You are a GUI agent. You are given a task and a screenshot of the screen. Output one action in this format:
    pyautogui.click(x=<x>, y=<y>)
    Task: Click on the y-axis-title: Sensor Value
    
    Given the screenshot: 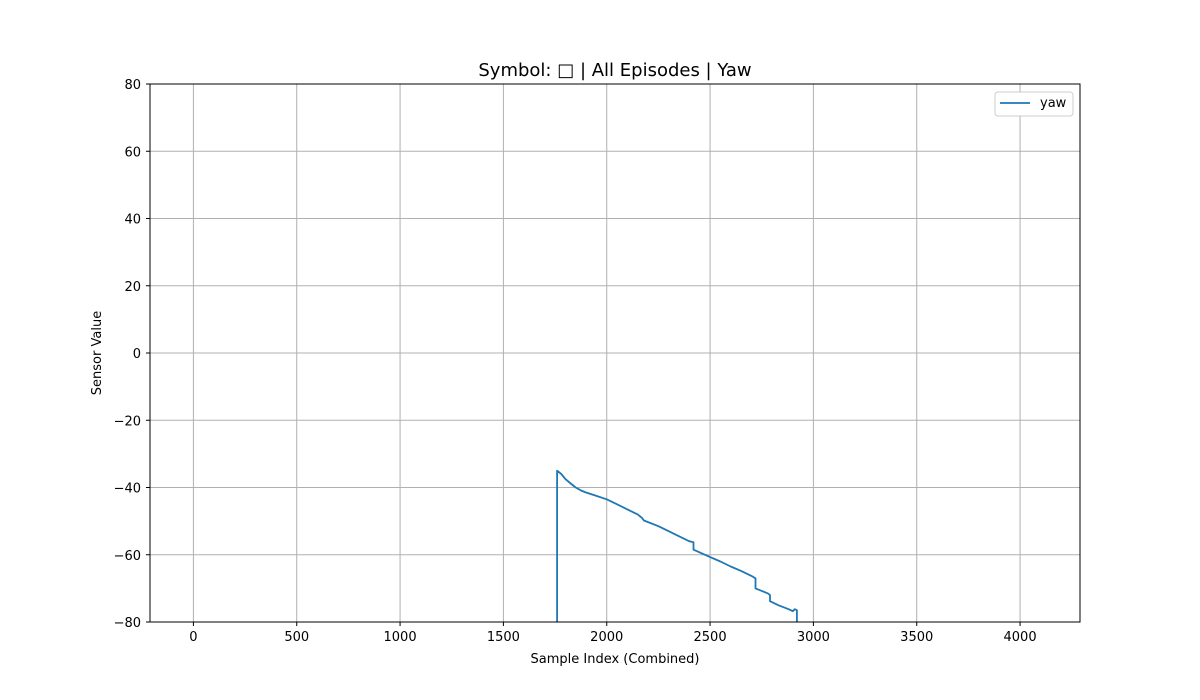 What is the action you would take?
    pyautogui.click(x=97, y=353)
    